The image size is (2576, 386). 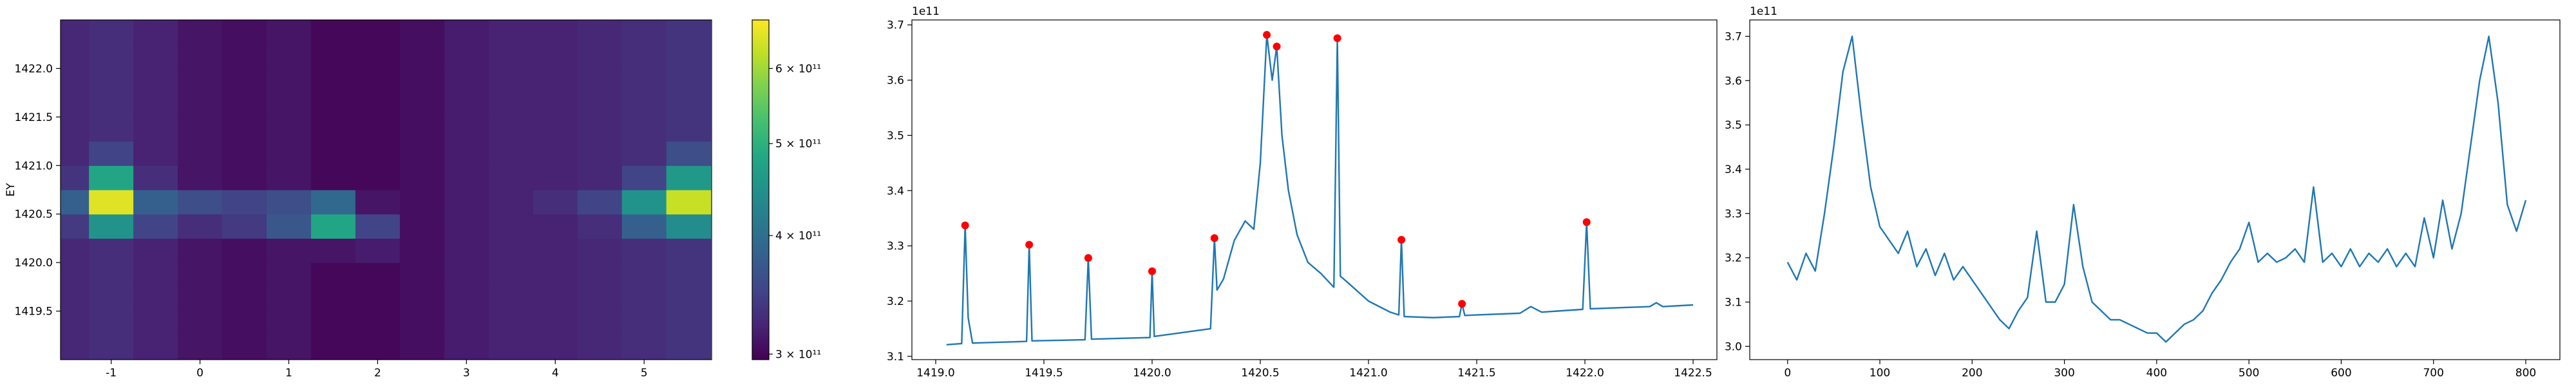 What do you see at coordinates (2064, 373) in the screenshot?
I see `x-tick-label: 300` at bounding box center [2064, 373].